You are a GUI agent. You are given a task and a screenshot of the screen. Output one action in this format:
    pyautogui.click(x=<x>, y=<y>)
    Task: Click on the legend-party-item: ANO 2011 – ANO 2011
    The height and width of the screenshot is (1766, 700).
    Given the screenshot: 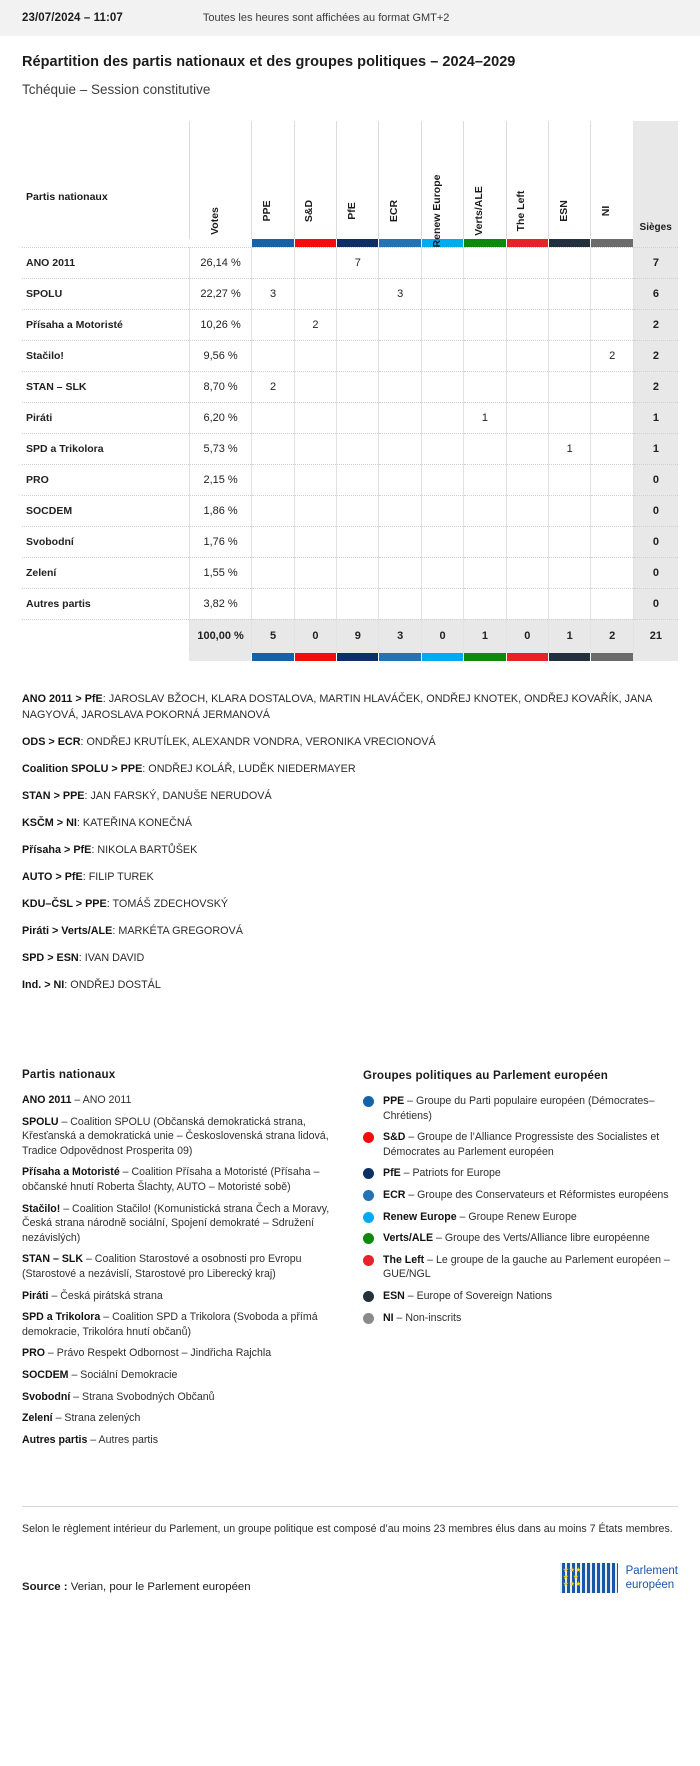 What is the action you would take?
    pyautogui.click(x=179, y=1100)
    